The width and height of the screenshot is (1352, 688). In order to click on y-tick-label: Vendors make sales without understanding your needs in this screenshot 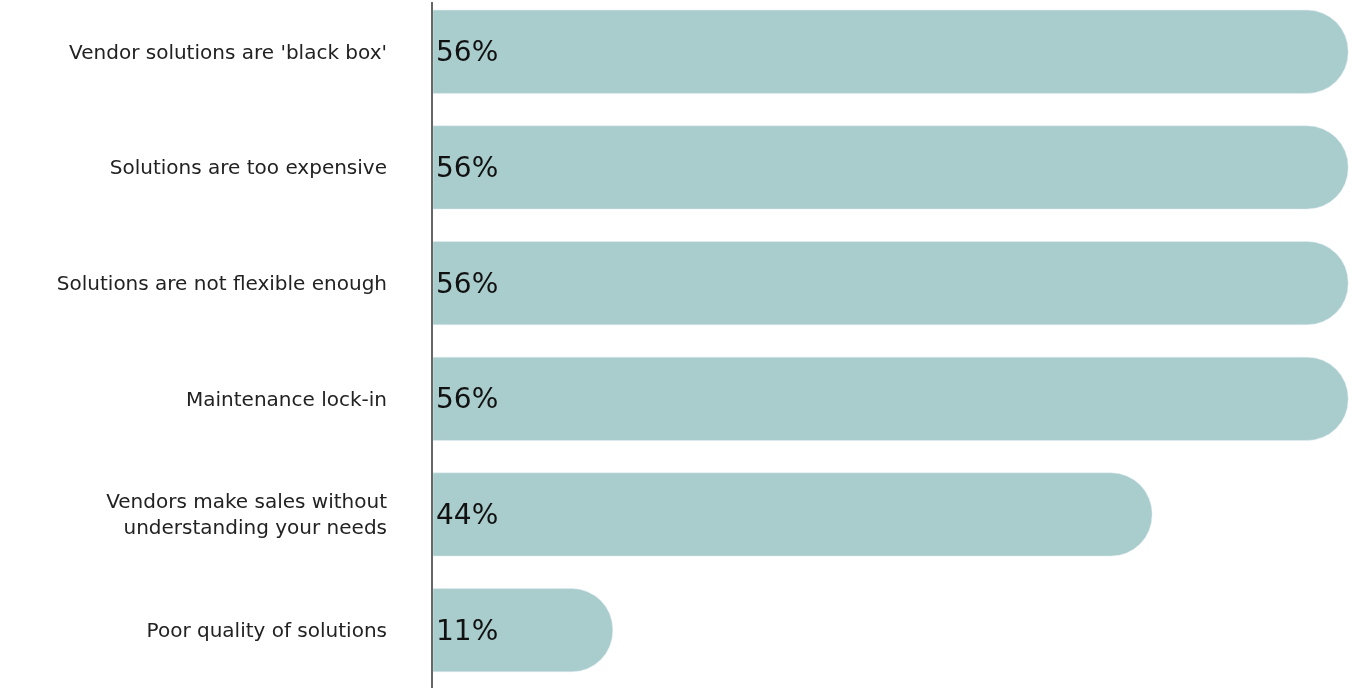, I will do `click(247, 514)`.